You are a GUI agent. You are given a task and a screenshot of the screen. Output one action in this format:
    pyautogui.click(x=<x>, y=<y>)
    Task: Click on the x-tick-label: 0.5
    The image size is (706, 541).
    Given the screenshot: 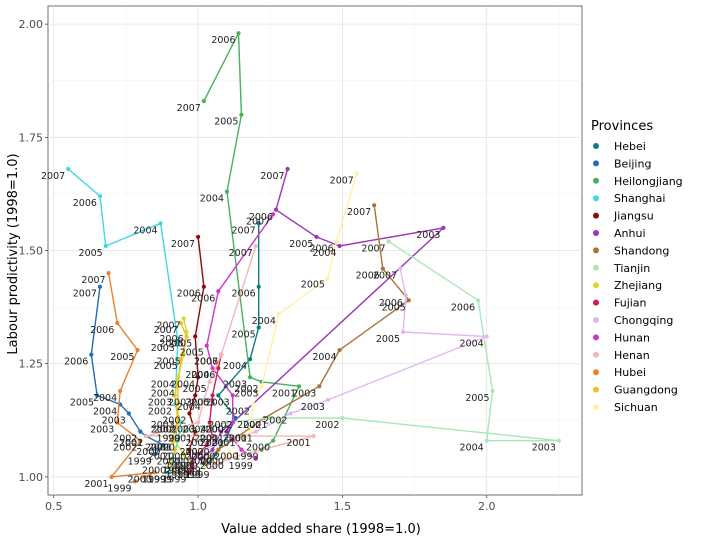 What is the action you would take?
    pyautogui.click(x=54, y=506)
    